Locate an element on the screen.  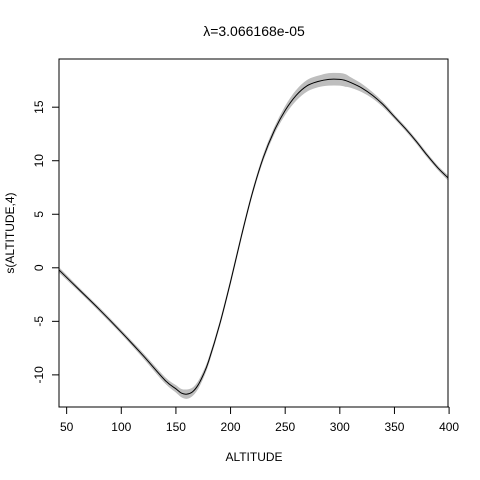
y-tick-label: 0 is located at coordinates (39, 267).